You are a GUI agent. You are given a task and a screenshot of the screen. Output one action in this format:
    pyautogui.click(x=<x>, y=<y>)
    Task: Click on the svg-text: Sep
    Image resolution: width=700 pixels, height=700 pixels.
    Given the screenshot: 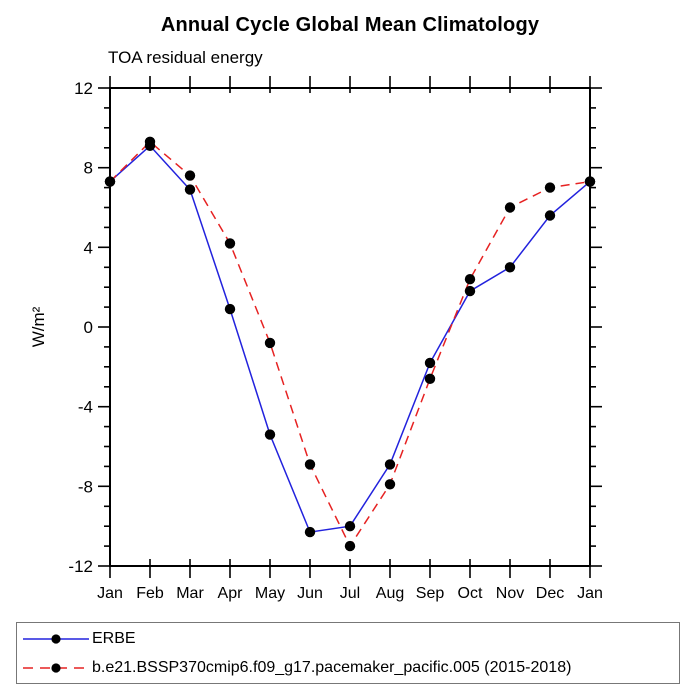 What is the action you would take?
    pyautogui.click(x=430, y=593)
    